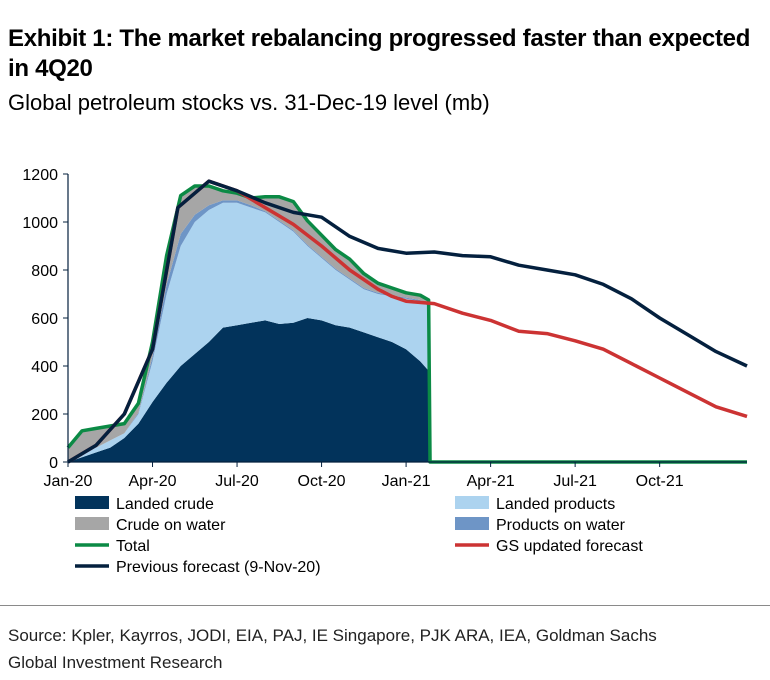  I want to click on legend-label: Products on water, so click(561, 525).